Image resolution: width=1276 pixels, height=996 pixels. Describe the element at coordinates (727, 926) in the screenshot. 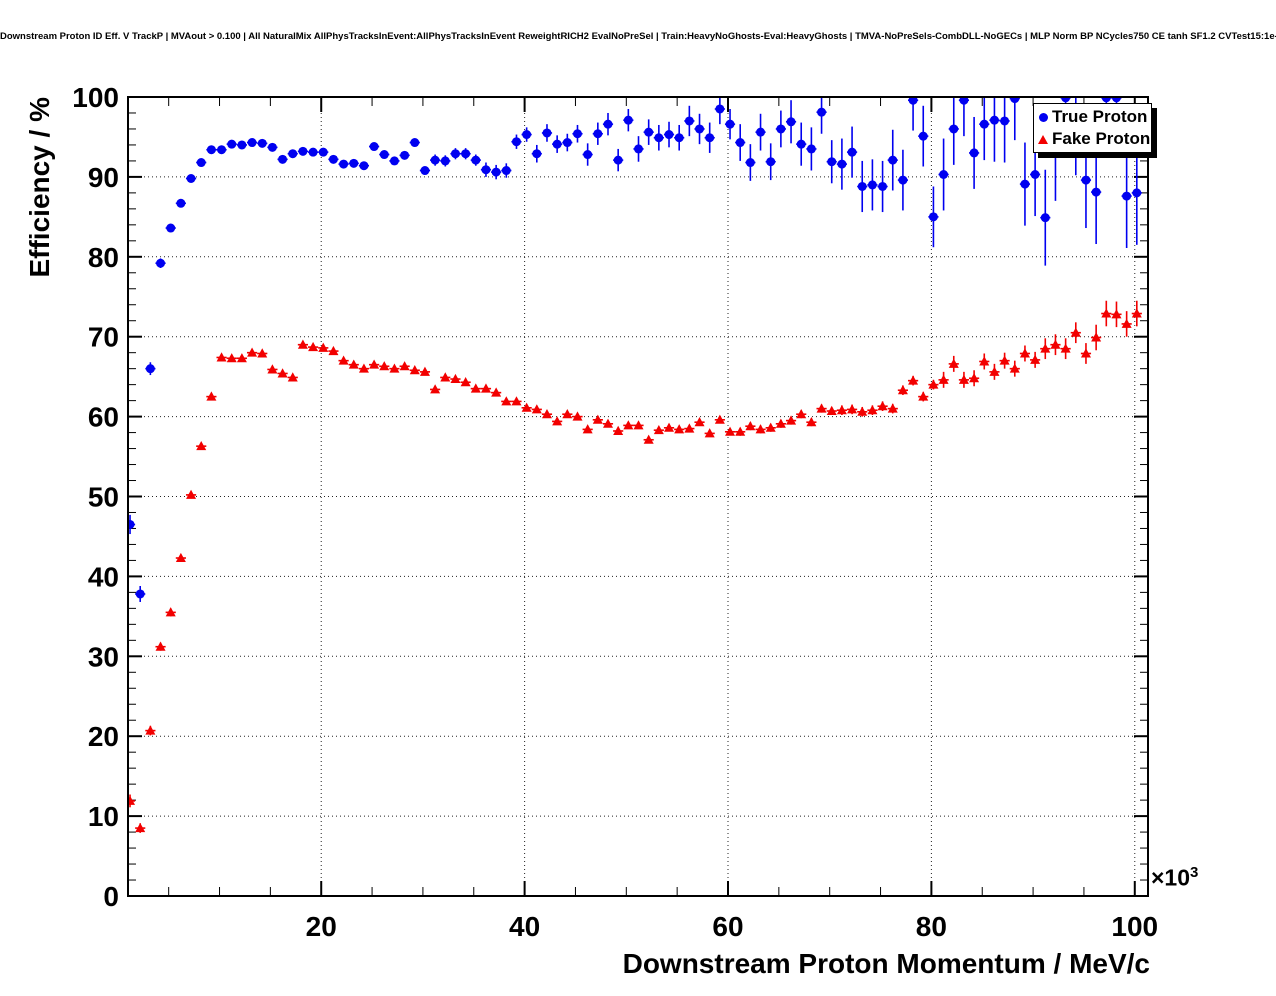

I see `x-tick-label: 60` at that location.